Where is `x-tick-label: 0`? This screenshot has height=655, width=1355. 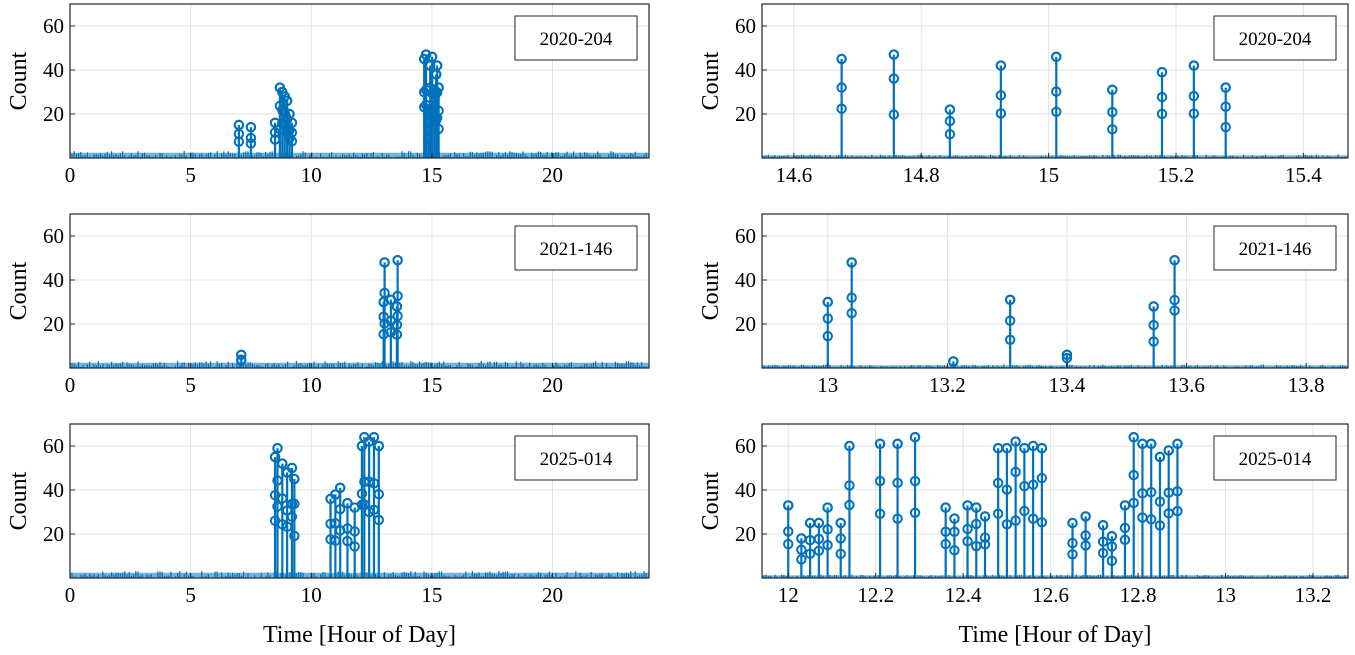
x-tick-label: 0 is located at coordinates (70, 175).